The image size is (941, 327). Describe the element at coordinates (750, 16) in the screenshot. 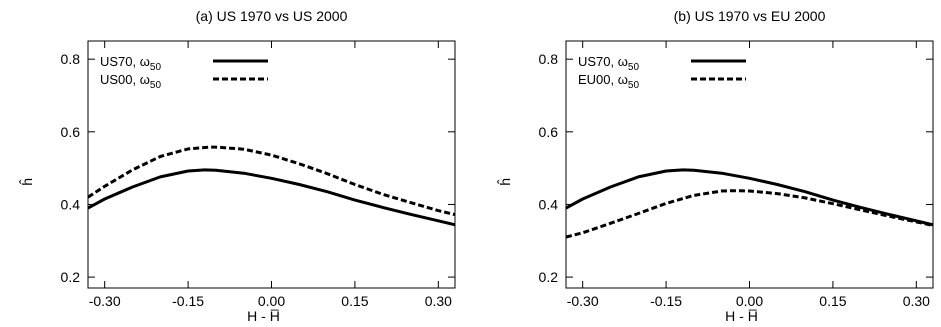

I see `chart-title: (b) US 1970 vs EU 2000` at that location.